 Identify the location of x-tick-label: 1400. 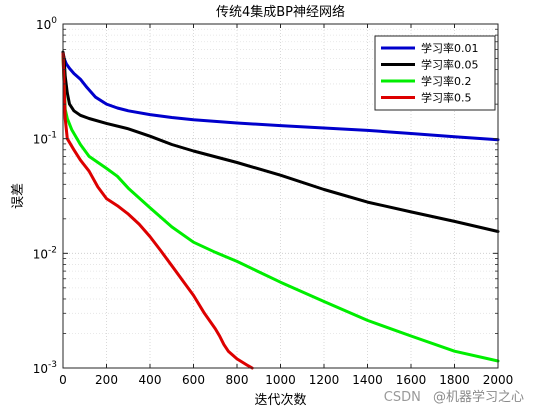
(367, 380).